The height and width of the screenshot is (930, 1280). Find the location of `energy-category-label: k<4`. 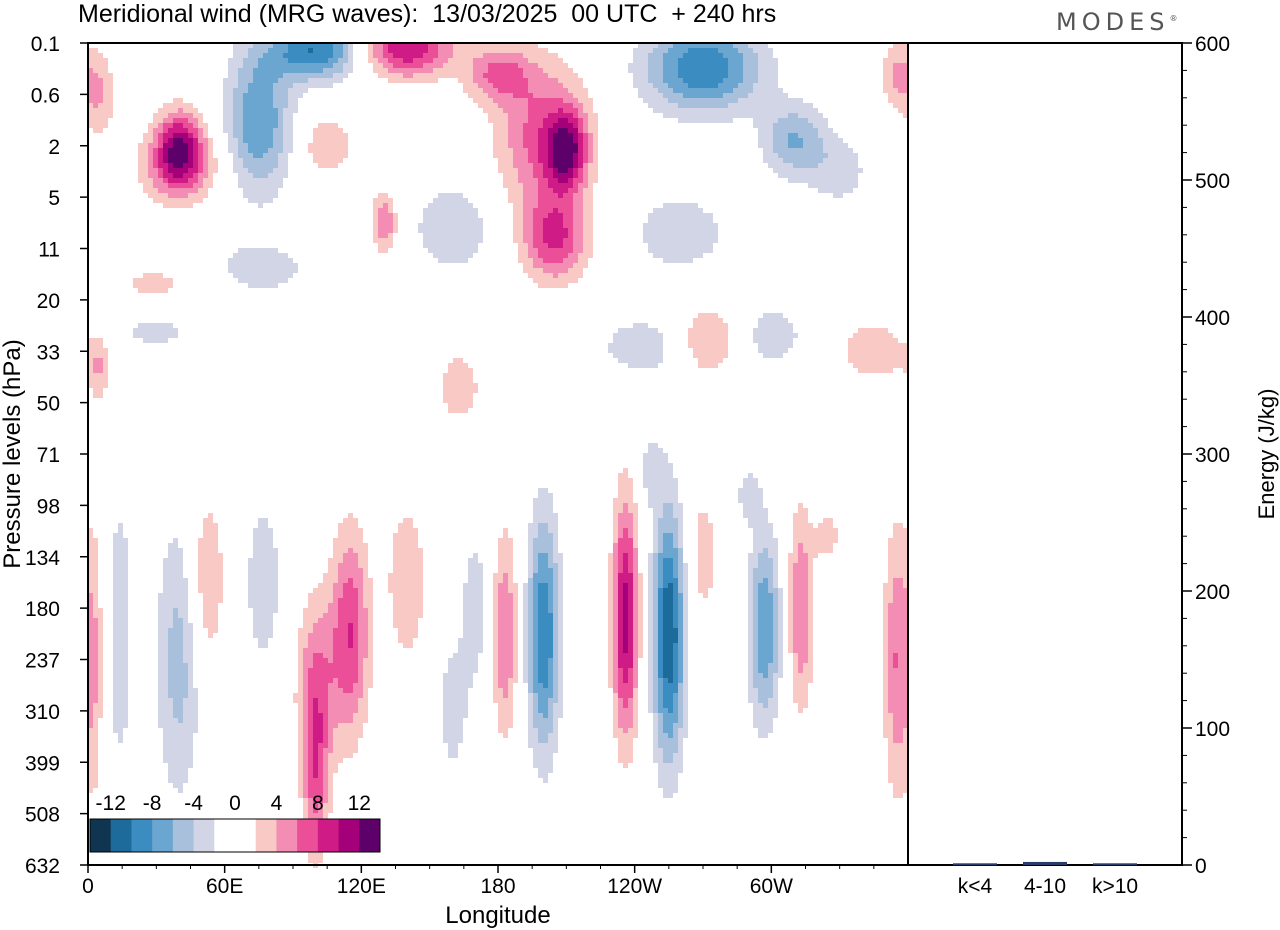

energy-category-label: k<4 is located at coordinates (975, 886).